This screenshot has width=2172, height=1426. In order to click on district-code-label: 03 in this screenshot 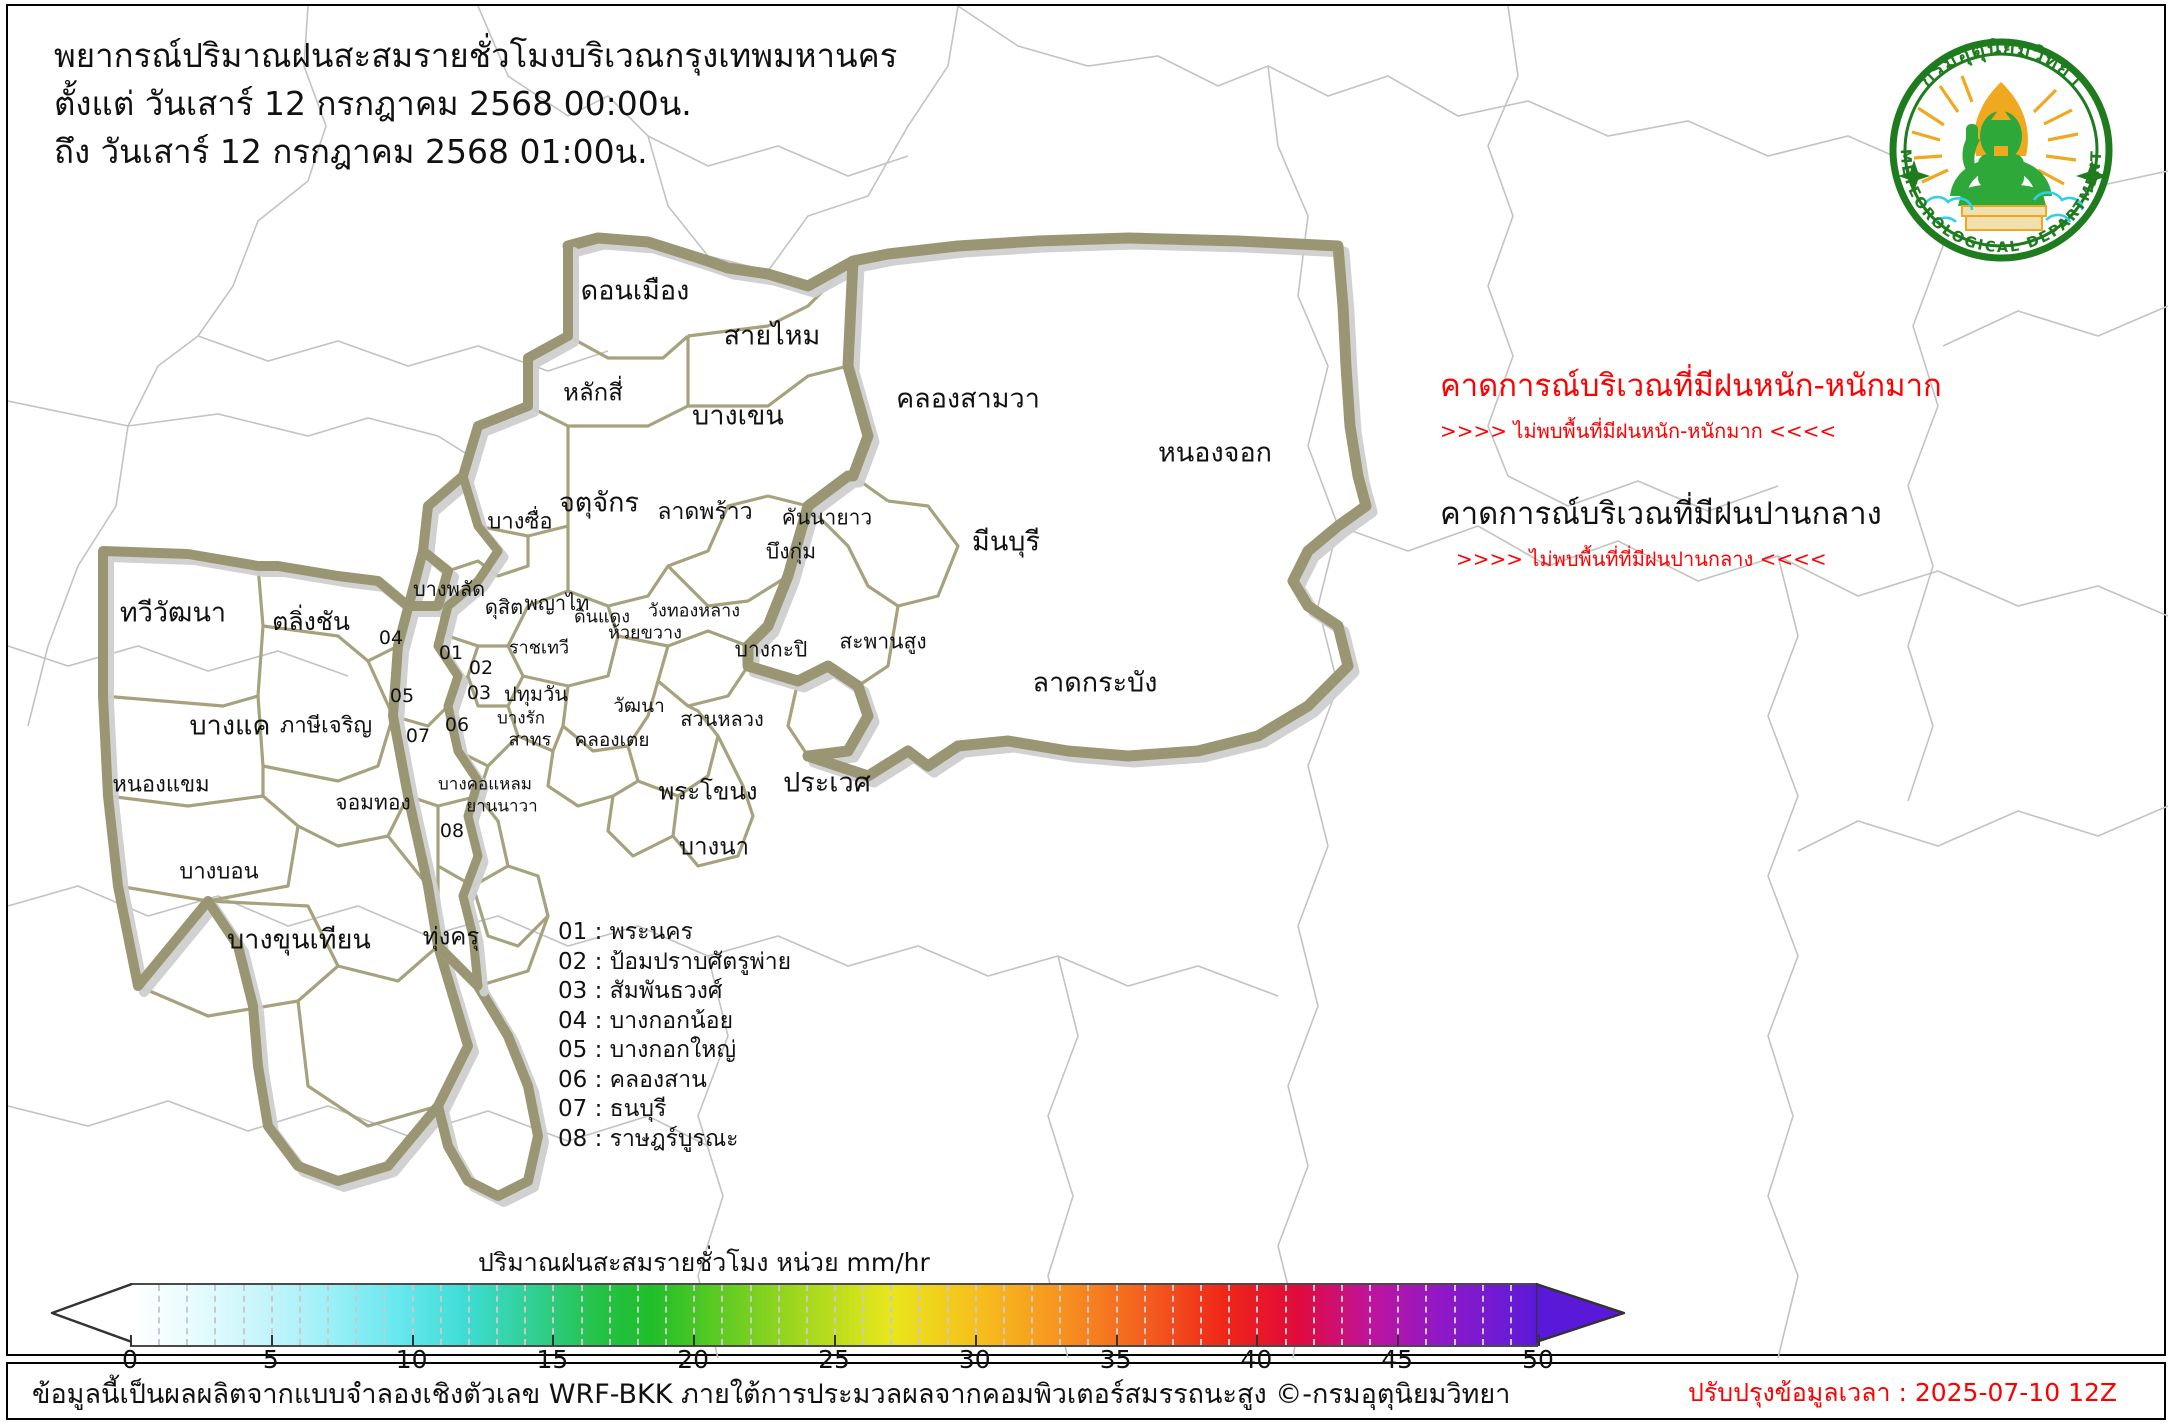, I will do `click(479, 693)`.